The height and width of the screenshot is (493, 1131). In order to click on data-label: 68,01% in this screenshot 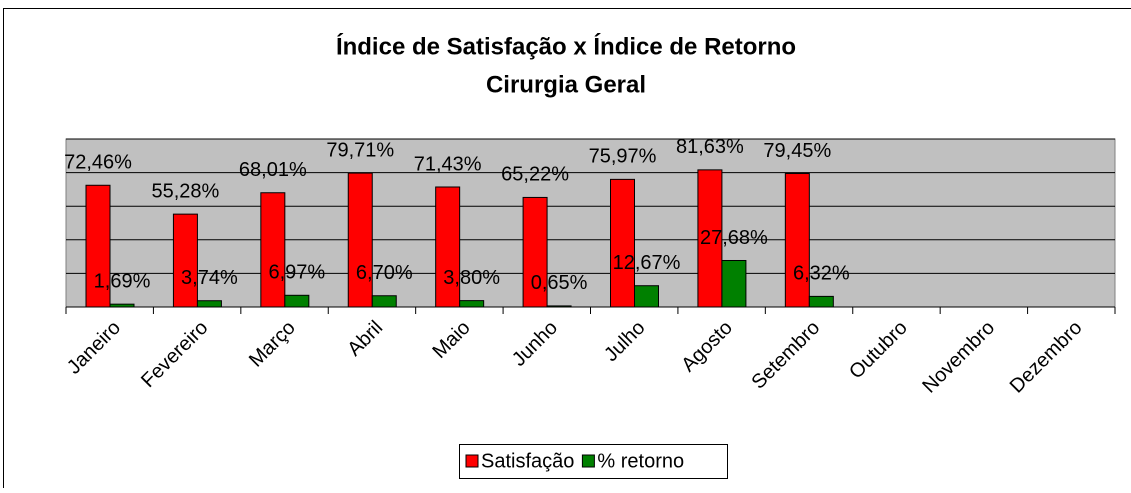, I will do `click(273, 170)`.